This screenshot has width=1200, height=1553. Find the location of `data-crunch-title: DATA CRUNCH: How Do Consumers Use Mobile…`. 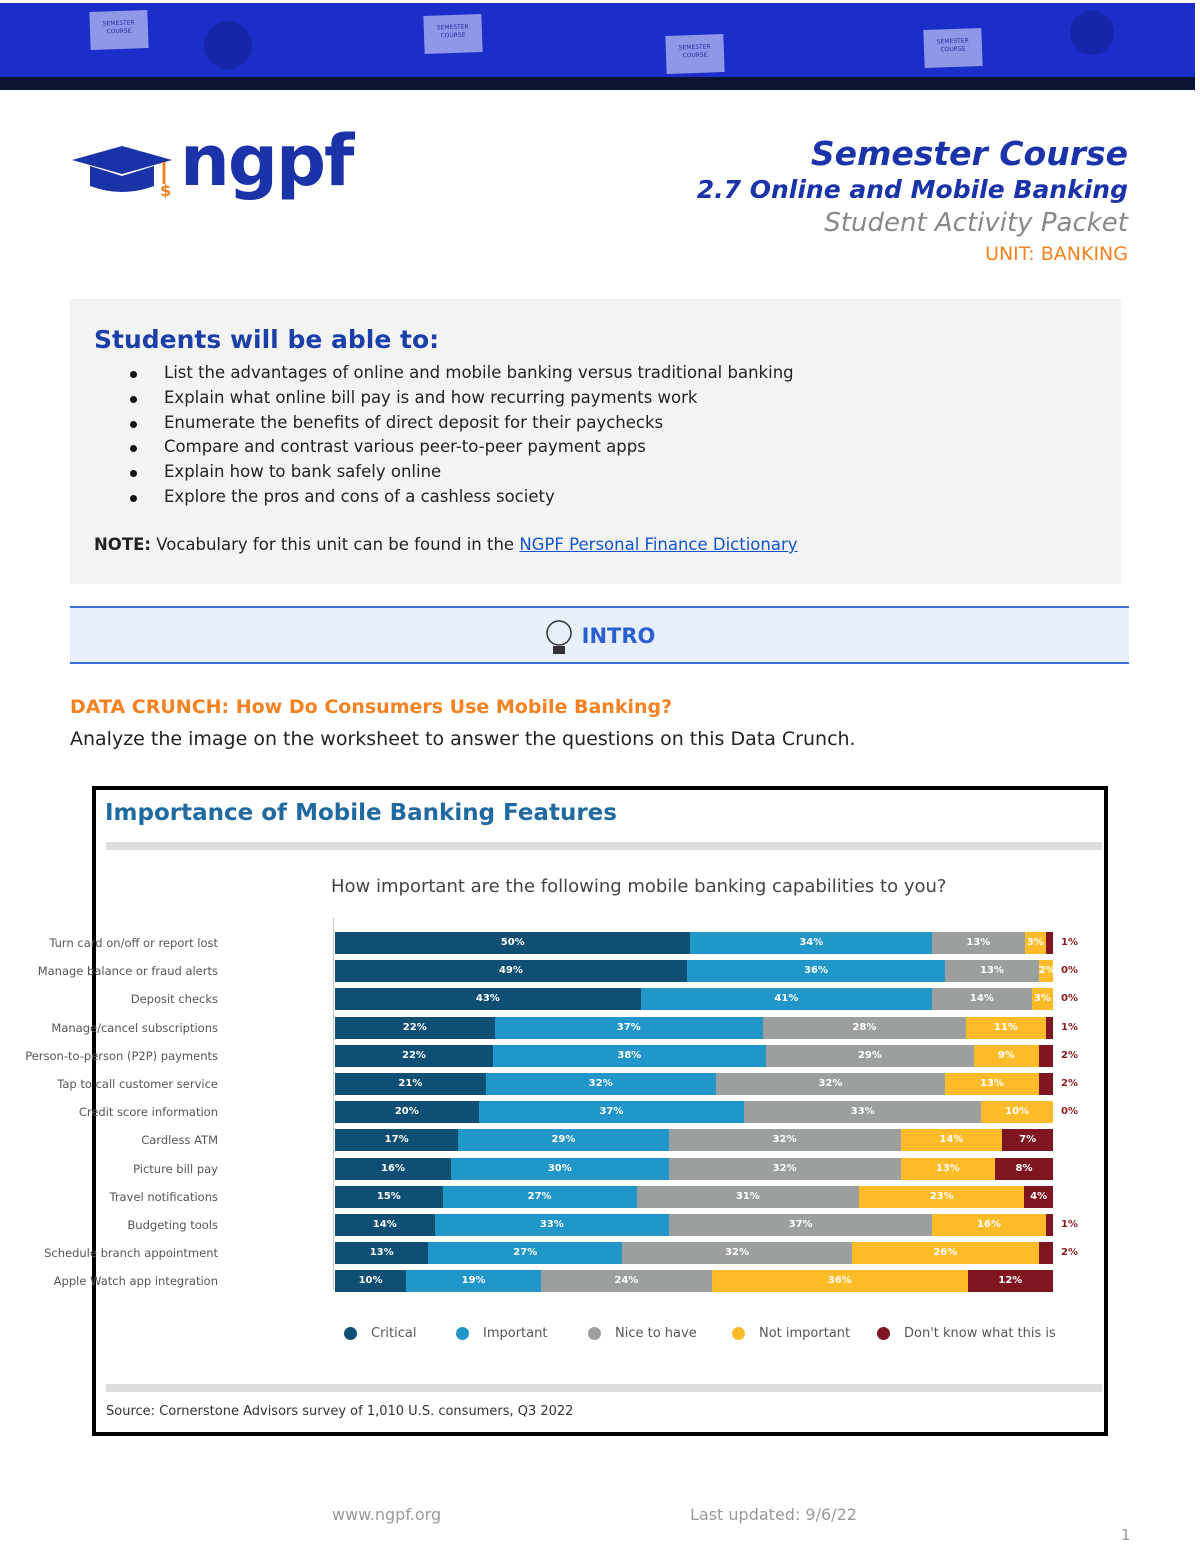

data-crunch-title: DATA CRUNCH: How Do Consumers Use Mobile… is located at coordinates (371, 707).